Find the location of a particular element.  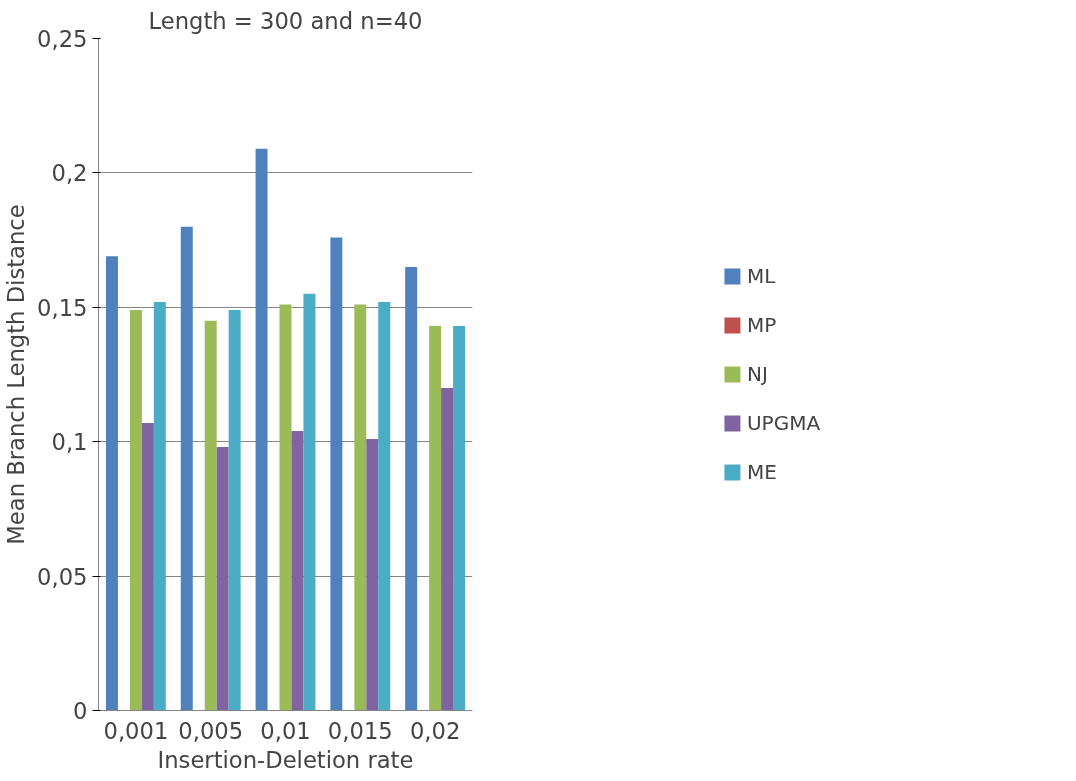

x-tick-label: 0,02 is located at coordinates (435, 730).